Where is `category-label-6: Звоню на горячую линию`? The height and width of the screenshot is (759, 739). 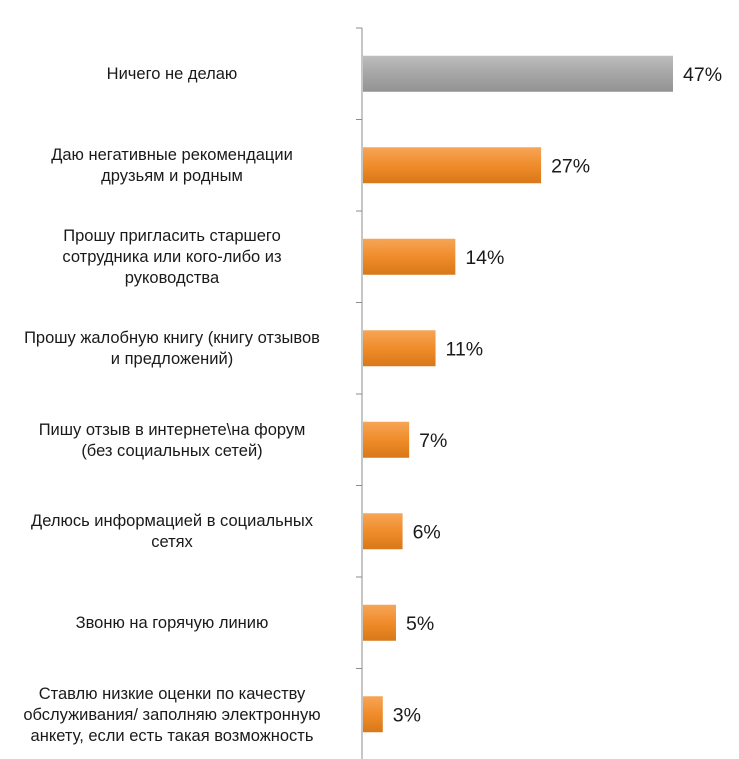
category-label-6: Звоню на горячую линию is located at coordinates (174, 623).